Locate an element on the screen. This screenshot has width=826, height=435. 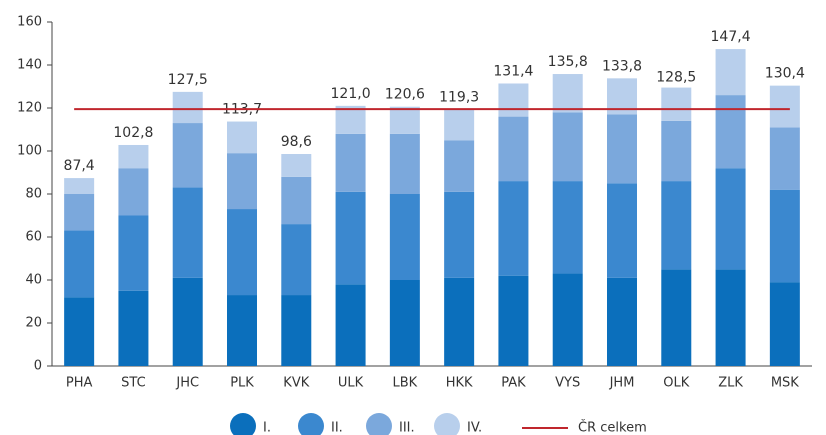
y-tick-label: 100 is located at coordinates (29, 151).